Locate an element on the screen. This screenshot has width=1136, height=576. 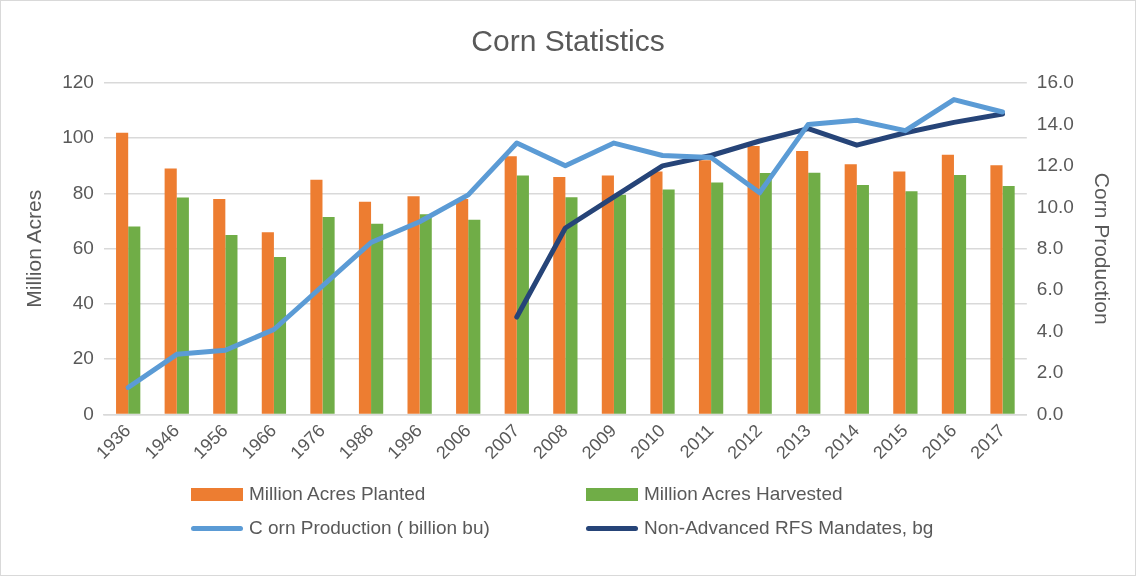
y-tick-label: 60 is located at coordinates (83, 247).